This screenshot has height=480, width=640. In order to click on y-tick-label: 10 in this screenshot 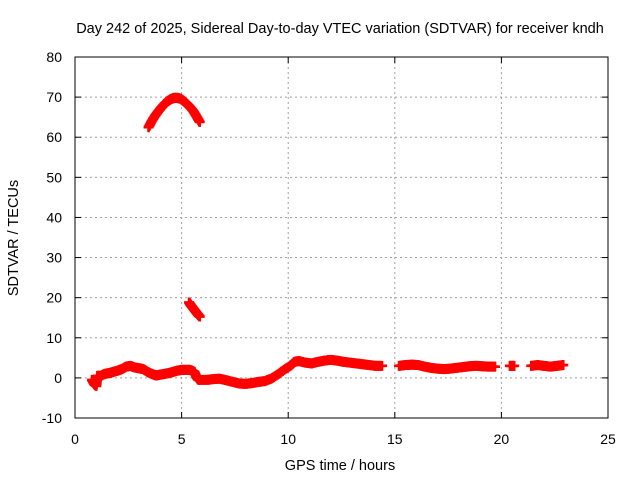, I will do `click(54, 338)`.